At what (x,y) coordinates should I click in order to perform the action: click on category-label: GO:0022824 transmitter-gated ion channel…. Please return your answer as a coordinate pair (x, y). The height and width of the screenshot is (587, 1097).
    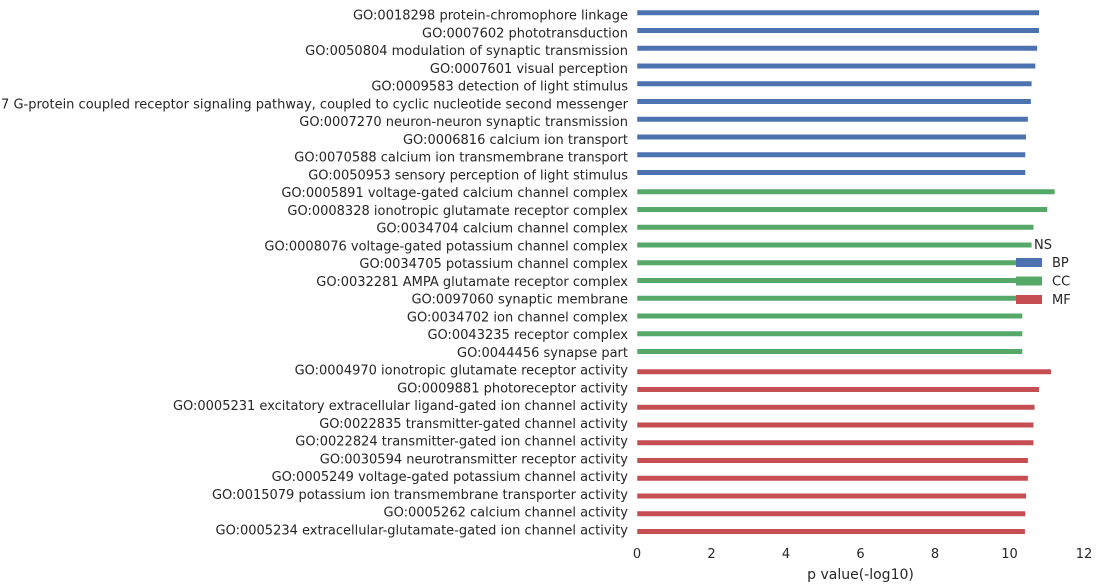
    Looking at the image, I should click on (461, 442).